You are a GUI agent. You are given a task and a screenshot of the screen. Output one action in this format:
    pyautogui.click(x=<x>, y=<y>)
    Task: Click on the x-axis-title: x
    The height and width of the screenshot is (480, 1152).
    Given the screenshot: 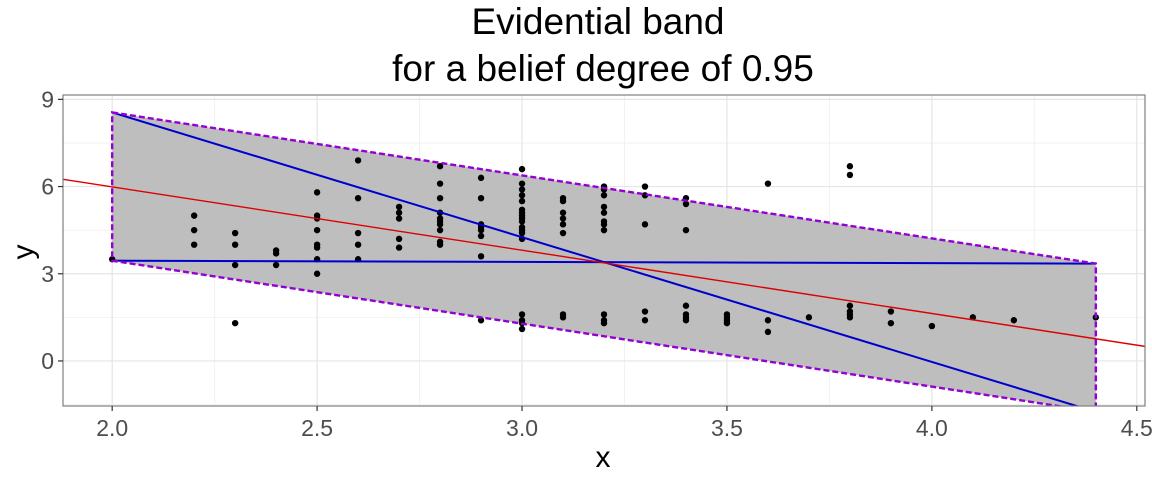 What is the action you would take?
    pyautogui.click(x=603, y=457)
    